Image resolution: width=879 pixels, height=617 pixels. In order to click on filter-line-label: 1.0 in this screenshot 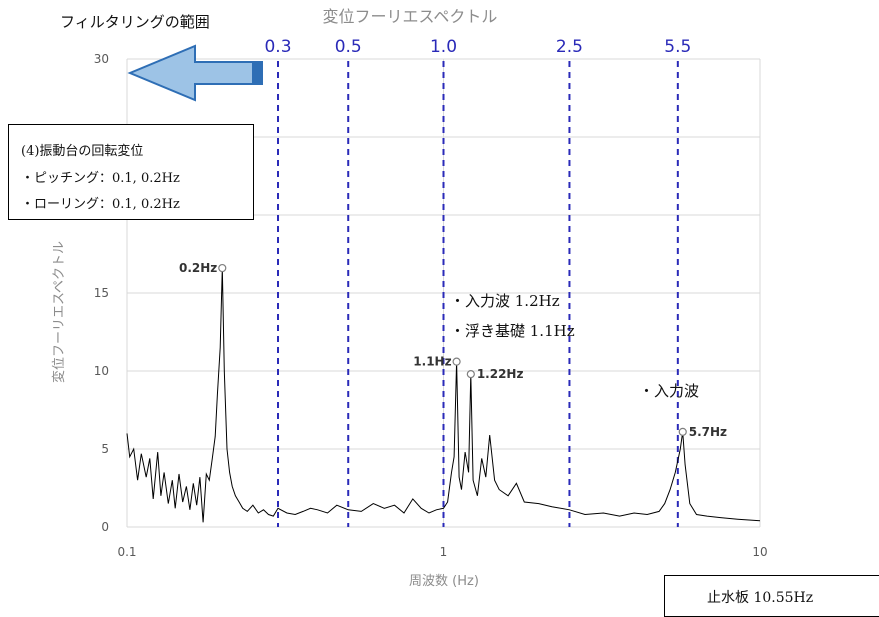, I will do `click(443, 47)`.